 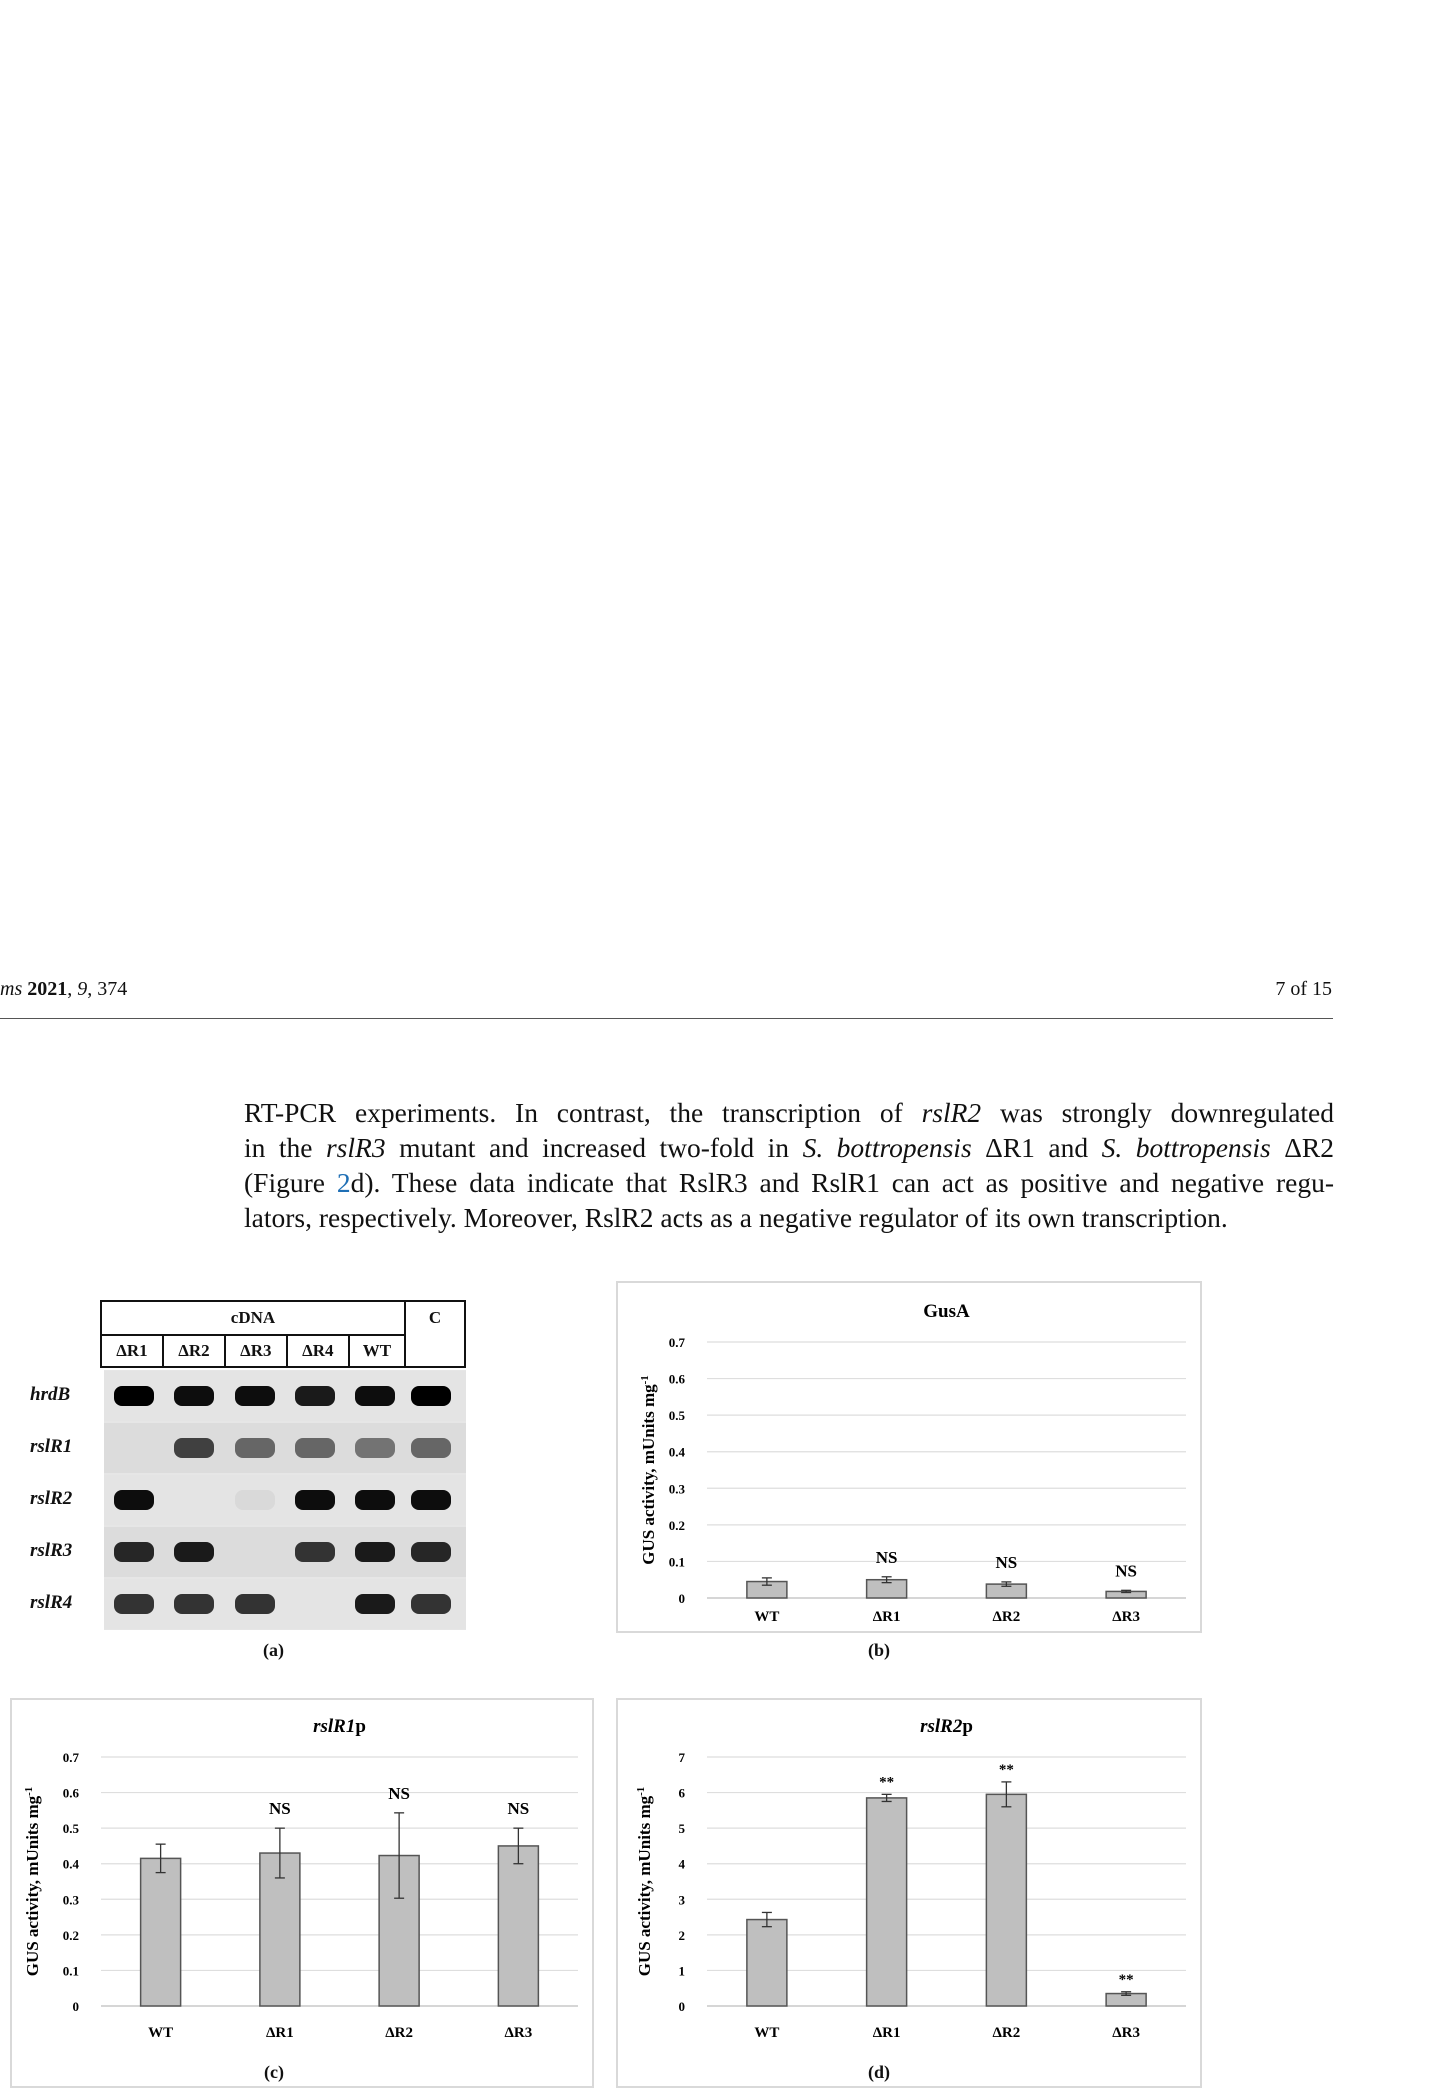 I want to click on chart-title: rslR1p, so click(x=339, y=1726).